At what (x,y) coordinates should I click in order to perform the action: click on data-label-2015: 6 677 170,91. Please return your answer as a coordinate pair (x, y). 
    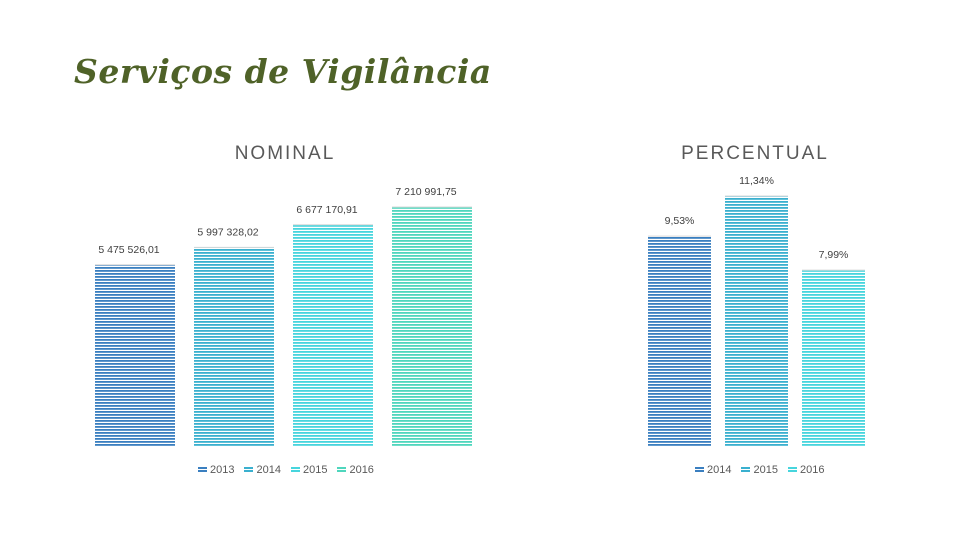
    Looking at the image, I should click on (326, 210).